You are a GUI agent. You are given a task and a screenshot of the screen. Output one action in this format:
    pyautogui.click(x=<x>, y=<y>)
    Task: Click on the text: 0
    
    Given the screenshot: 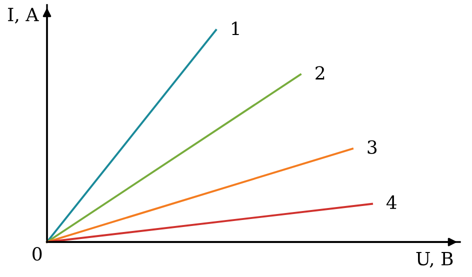 What is the action you would take?
    pyautogui.click(x=37, y=254)
    